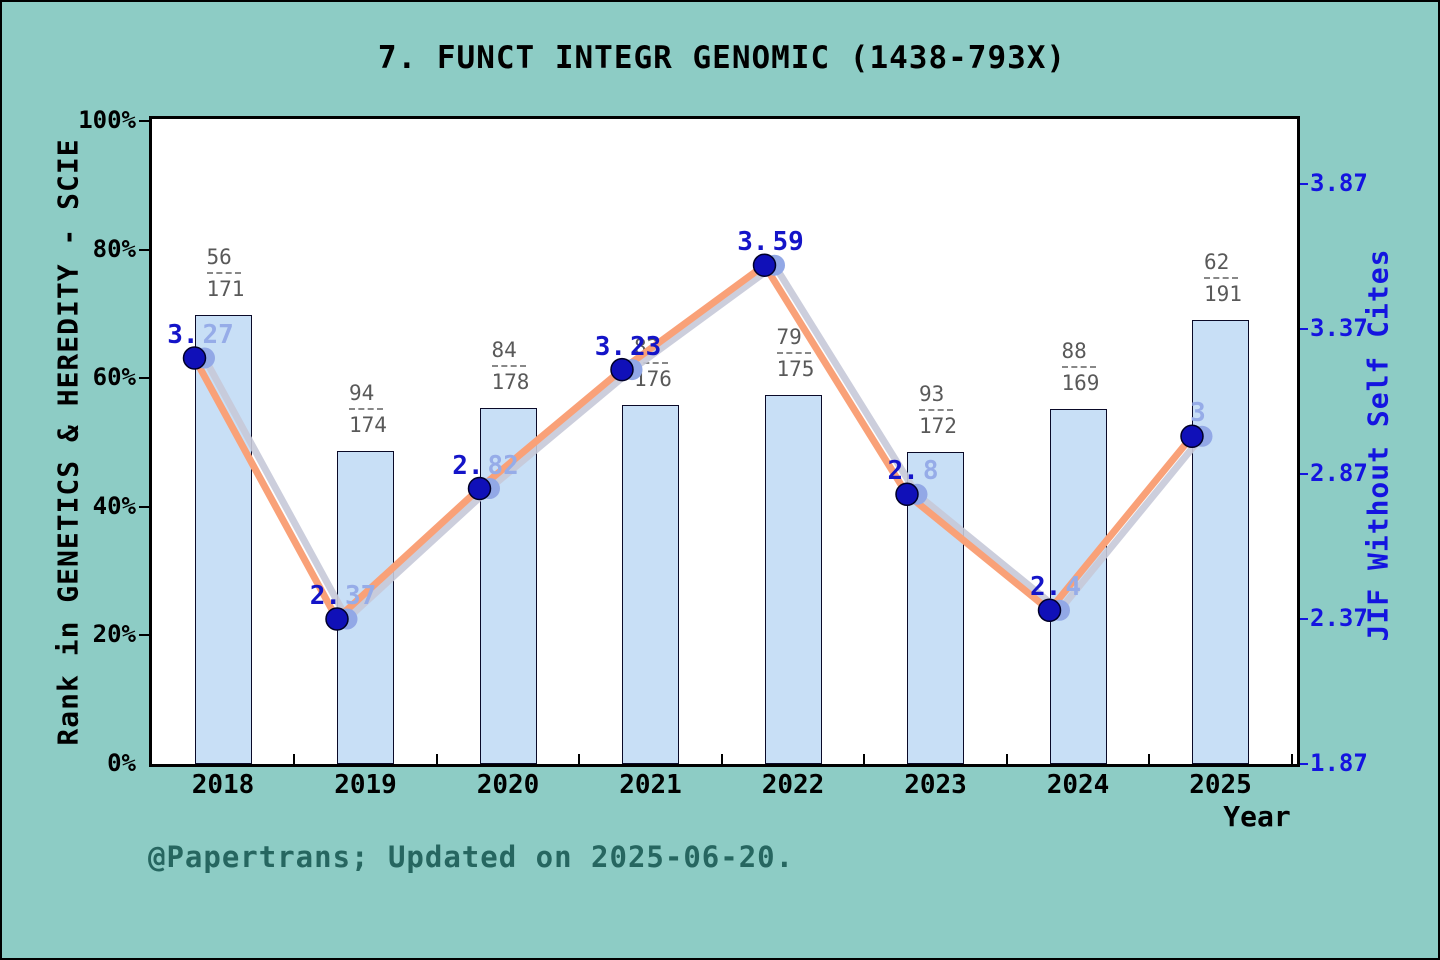 The height and width of the screenshot is (960, 1440). What do you see at coordinates (1378, 445) in the screenshot?
I see `right-axis-title: JIF Without Self Cites` at bounding box center [1378, 445].